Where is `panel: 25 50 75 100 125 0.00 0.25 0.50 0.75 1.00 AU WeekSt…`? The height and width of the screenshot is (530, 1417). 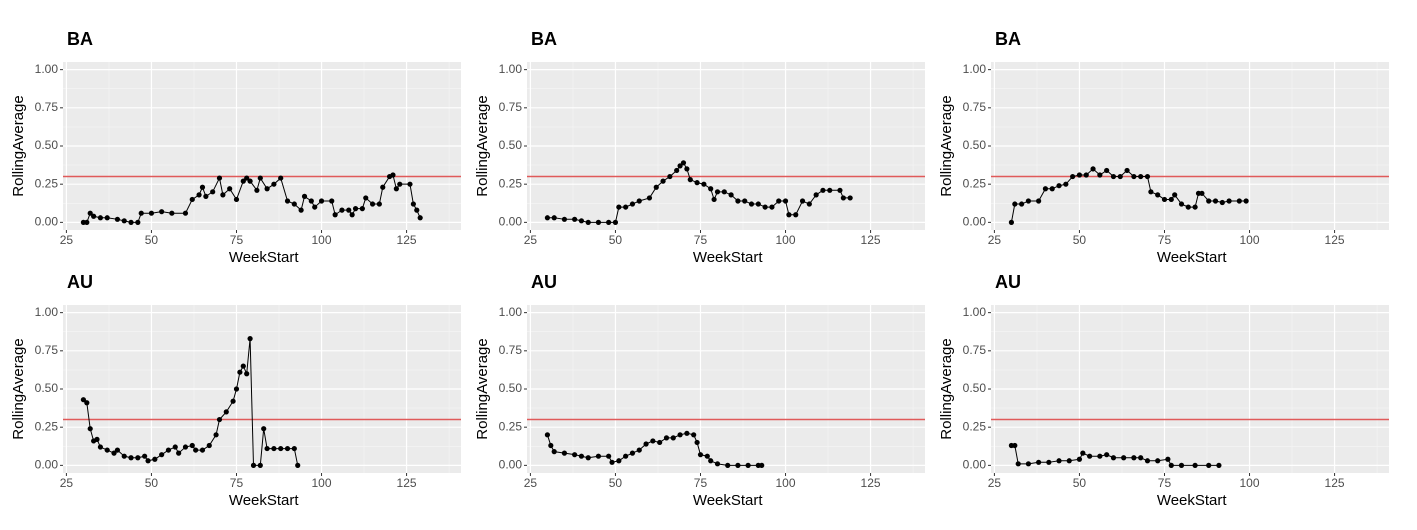 panel: 25 50 75 100 125 0.00 0.25 0.50 0.75 1.00 AU WeekSt… is located at coordinates (1163, 390).